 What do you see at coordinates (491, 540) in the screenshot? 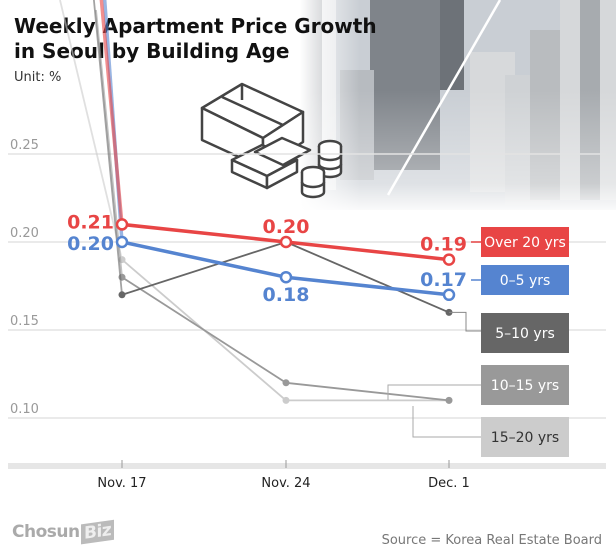
I see `source-note: Source = Korea Real Estate Board` at bounding box center [491, 540].